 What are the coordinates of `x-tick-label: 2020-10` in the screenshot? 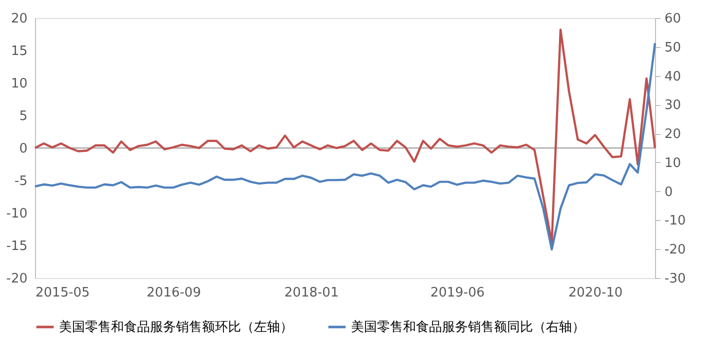 It's located at (595, 293).